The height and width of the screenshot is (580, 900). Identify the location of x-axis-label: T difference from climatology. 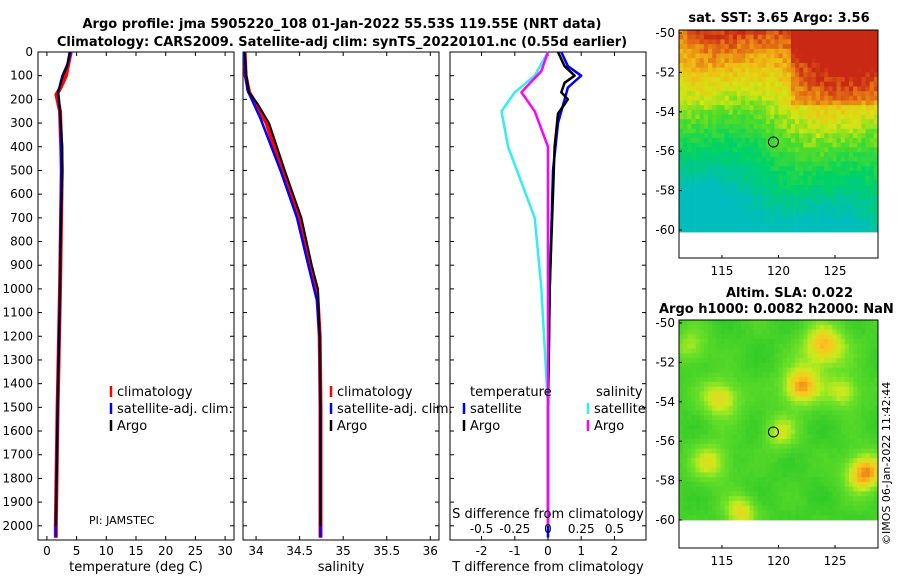
(547, 567).